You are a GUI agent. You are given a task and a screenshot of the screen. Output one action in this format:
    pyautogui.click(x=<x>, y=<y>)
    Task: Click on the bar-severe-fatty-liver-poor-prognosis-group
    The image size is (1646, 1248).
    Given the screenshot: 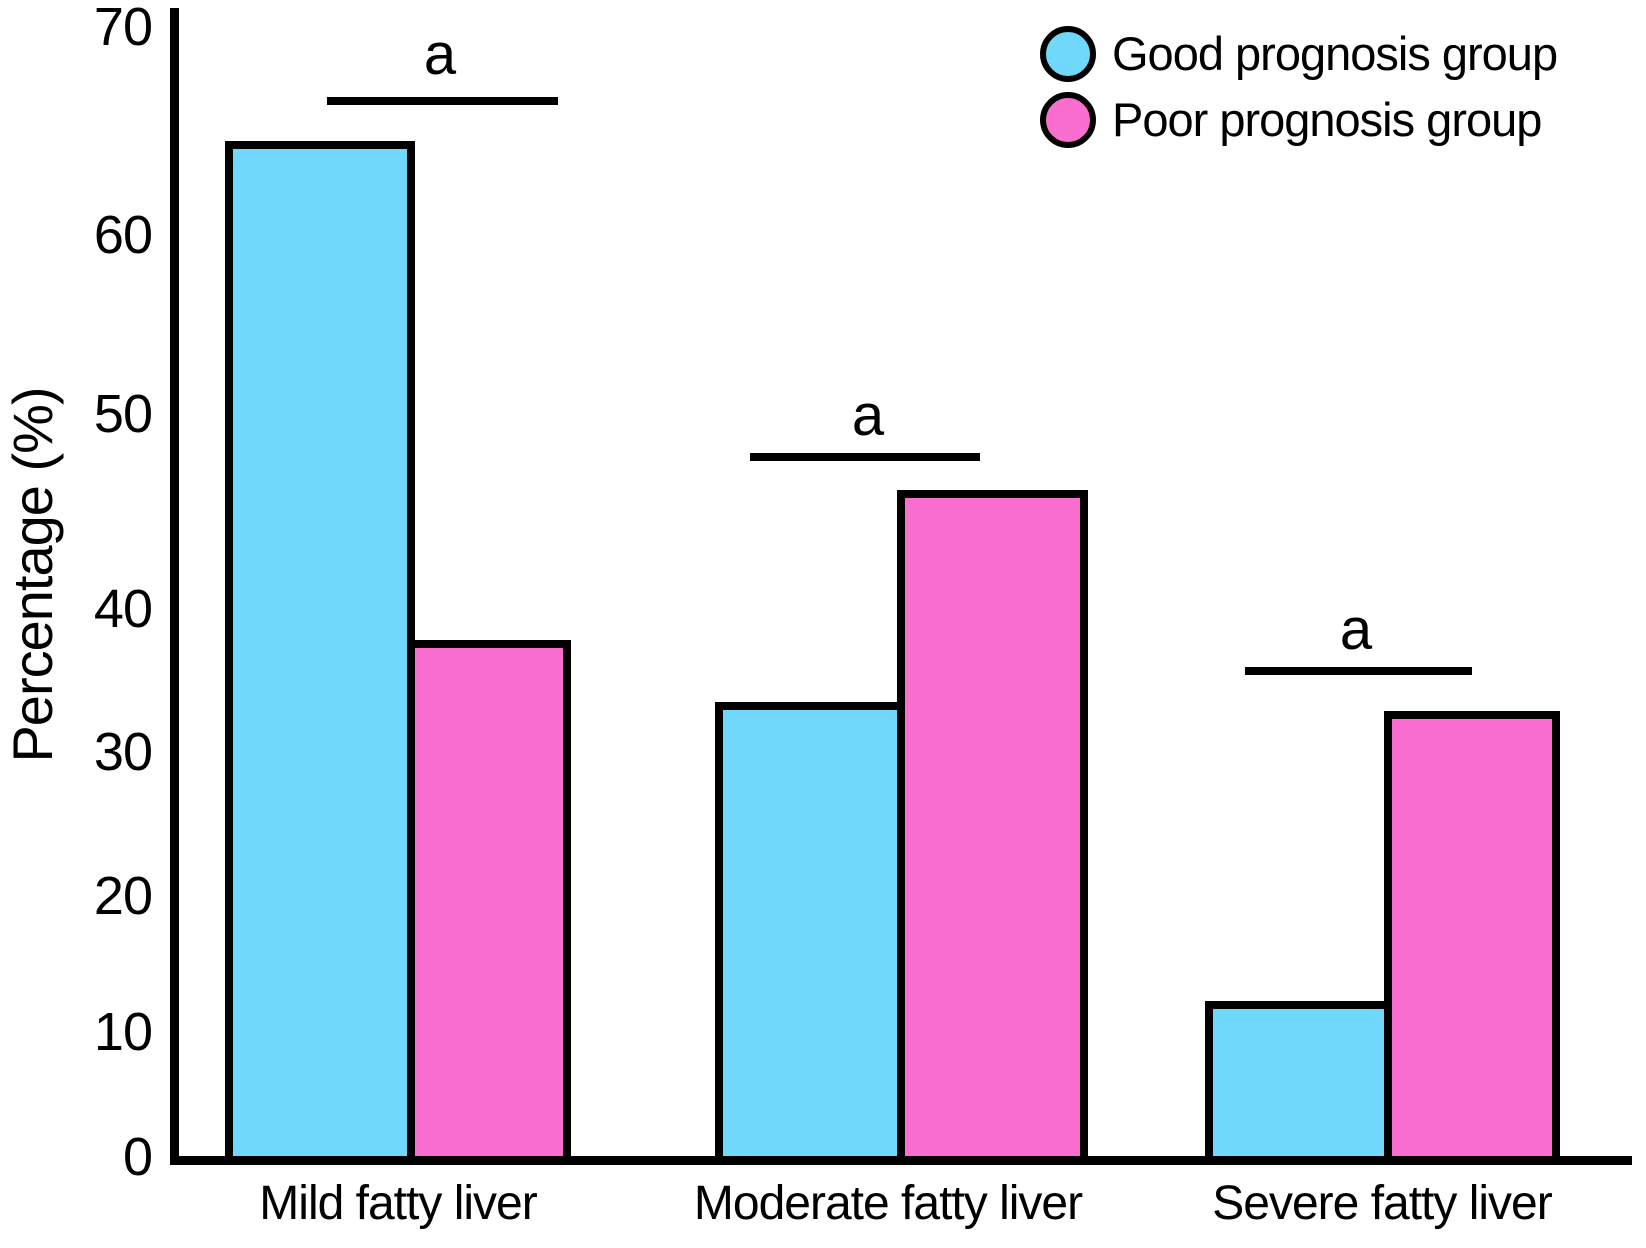 What is the action you would take?
    pyautogui.click(x=1472, y=935)
    